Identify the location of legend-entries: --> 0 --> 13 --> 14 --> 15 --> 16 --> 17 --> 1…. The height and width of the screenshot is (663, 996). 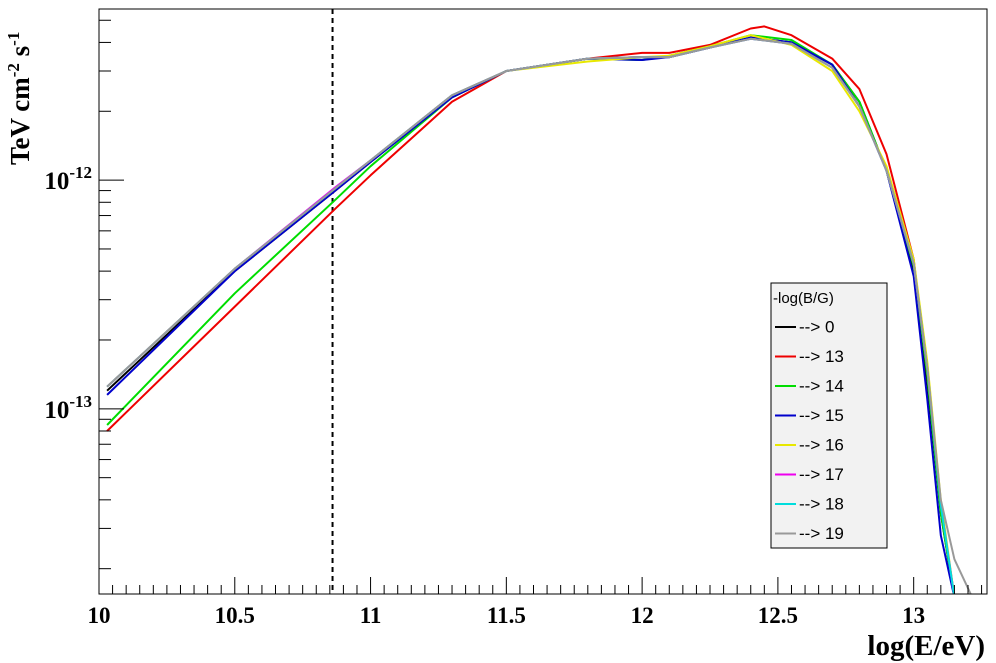
(809, 430).